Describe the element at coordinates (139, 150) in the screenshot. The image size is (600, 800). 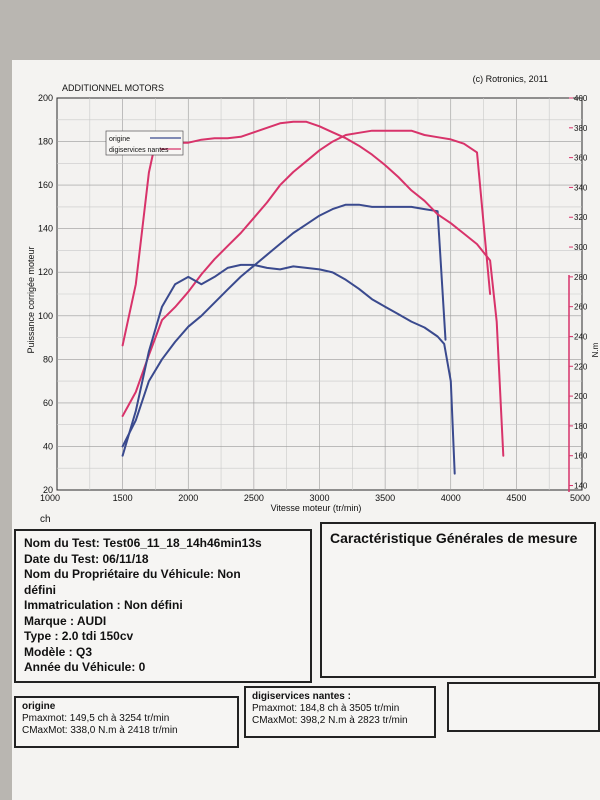
I see `legend-entry-digiservices: digiservices nantes` at that location.